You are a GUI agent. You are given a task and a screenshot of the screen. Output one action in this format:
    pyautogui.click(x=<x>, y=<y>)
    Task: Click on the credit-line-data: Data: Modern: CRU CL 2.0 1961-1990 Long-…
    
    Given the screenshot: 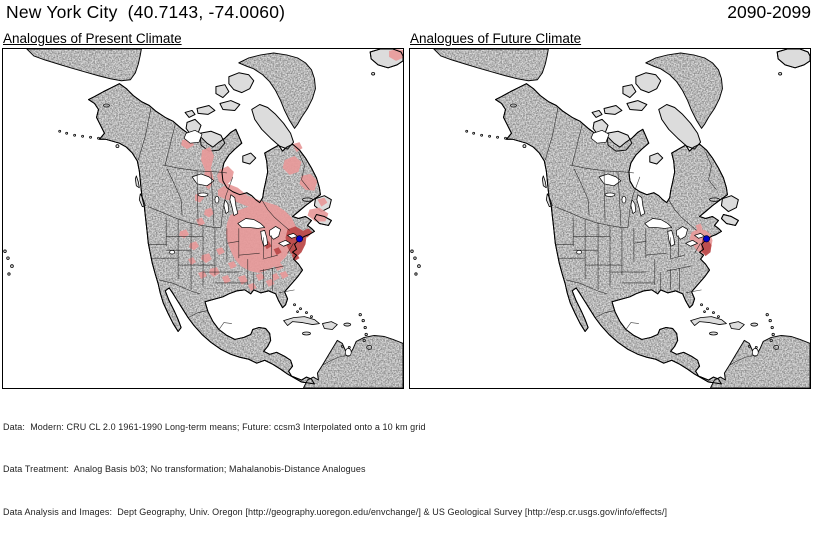 What is the action you would take?
    pyautogui.click(x=214, y=426)
    